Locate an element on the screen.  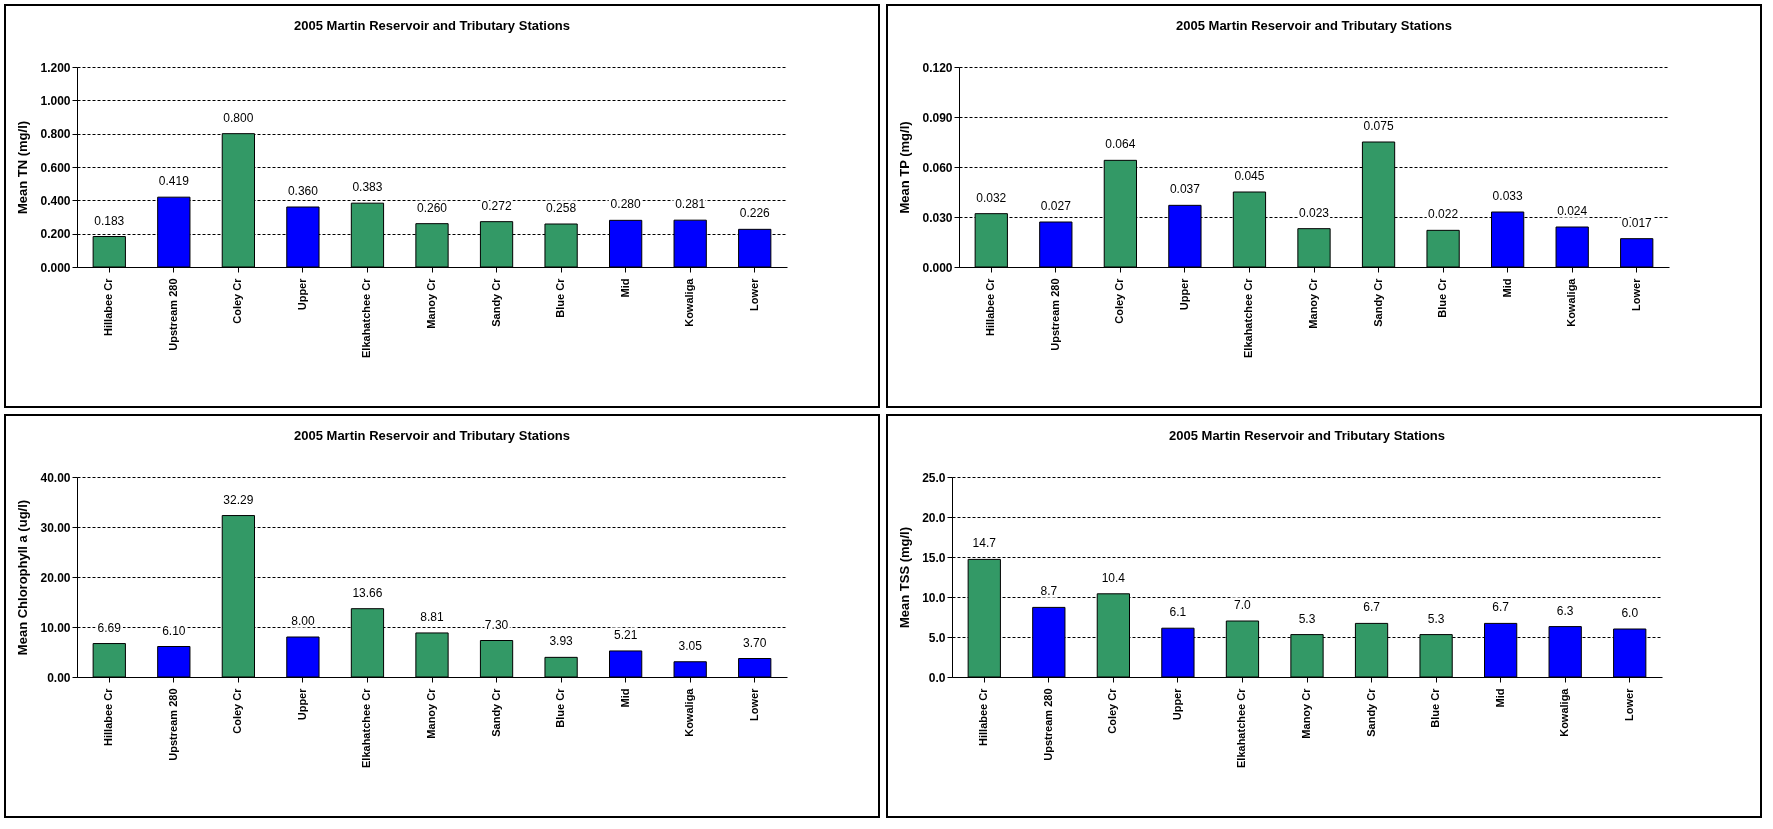
y-tick-label: 0.090 is located at coordinates (937, 117).